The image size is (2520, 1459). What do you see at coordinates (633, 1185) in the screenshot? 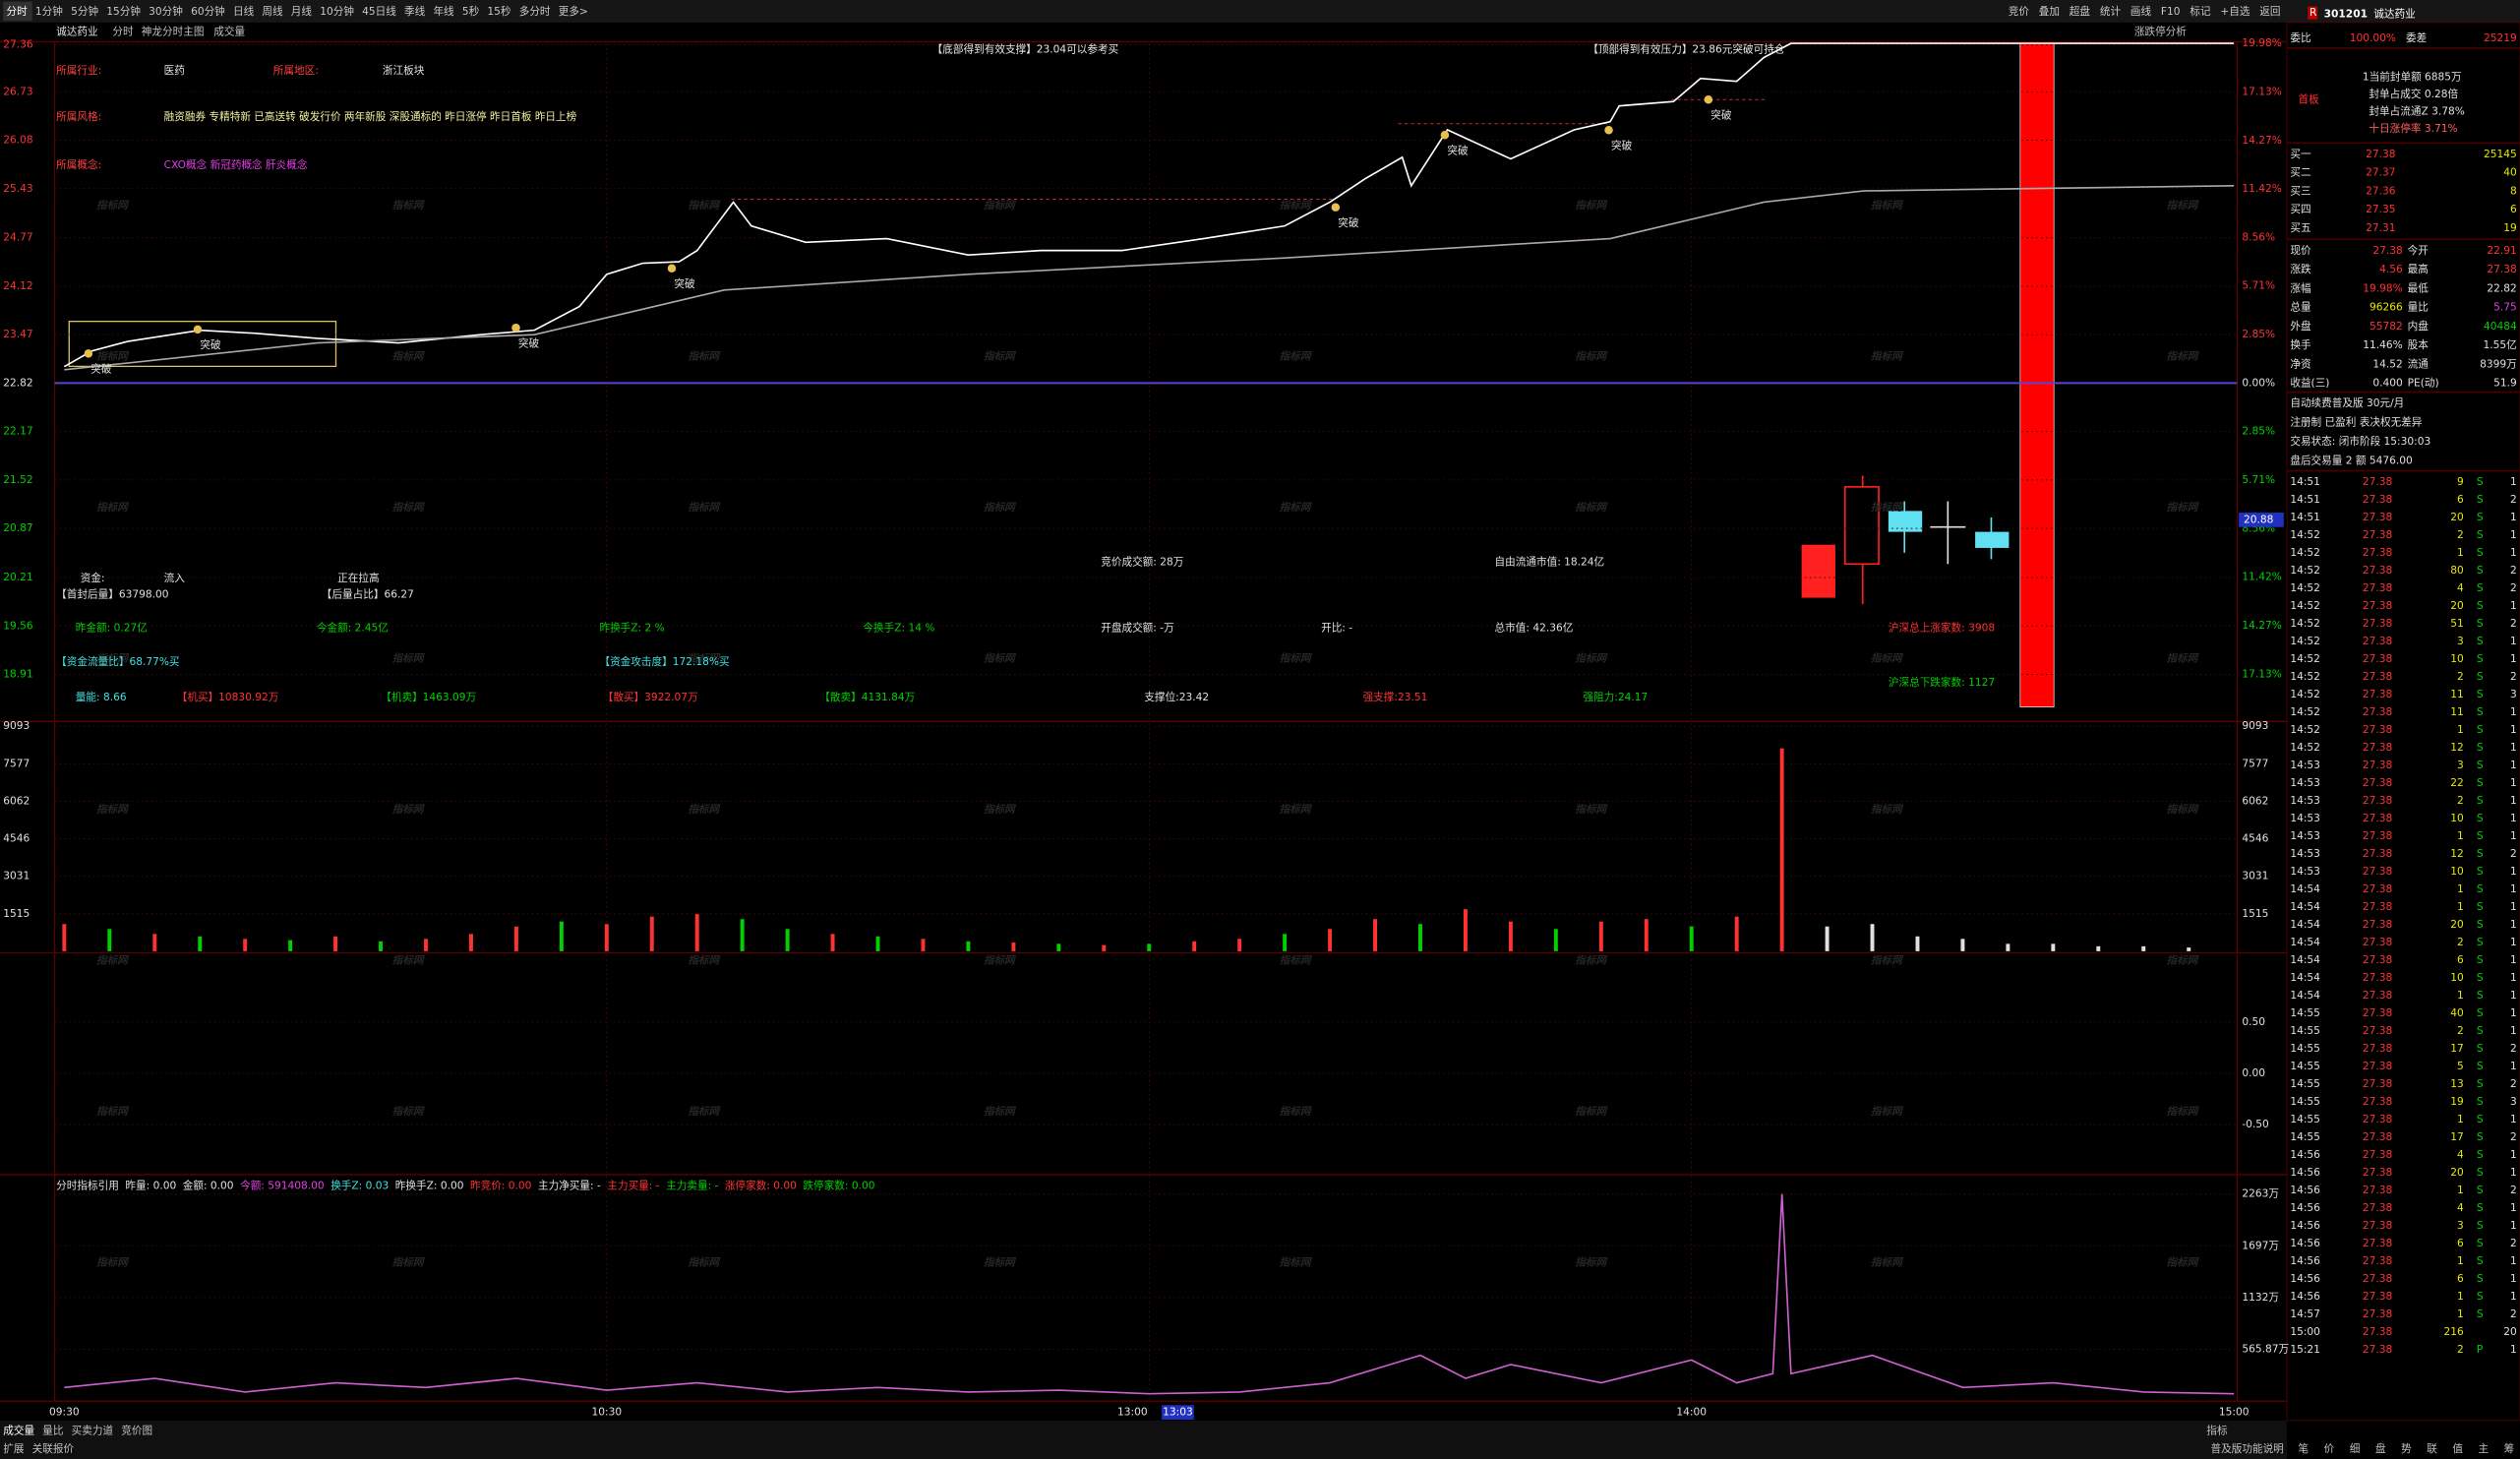
I see `indicator-header: 主力买量: -` at bounding box center [633, 1185].